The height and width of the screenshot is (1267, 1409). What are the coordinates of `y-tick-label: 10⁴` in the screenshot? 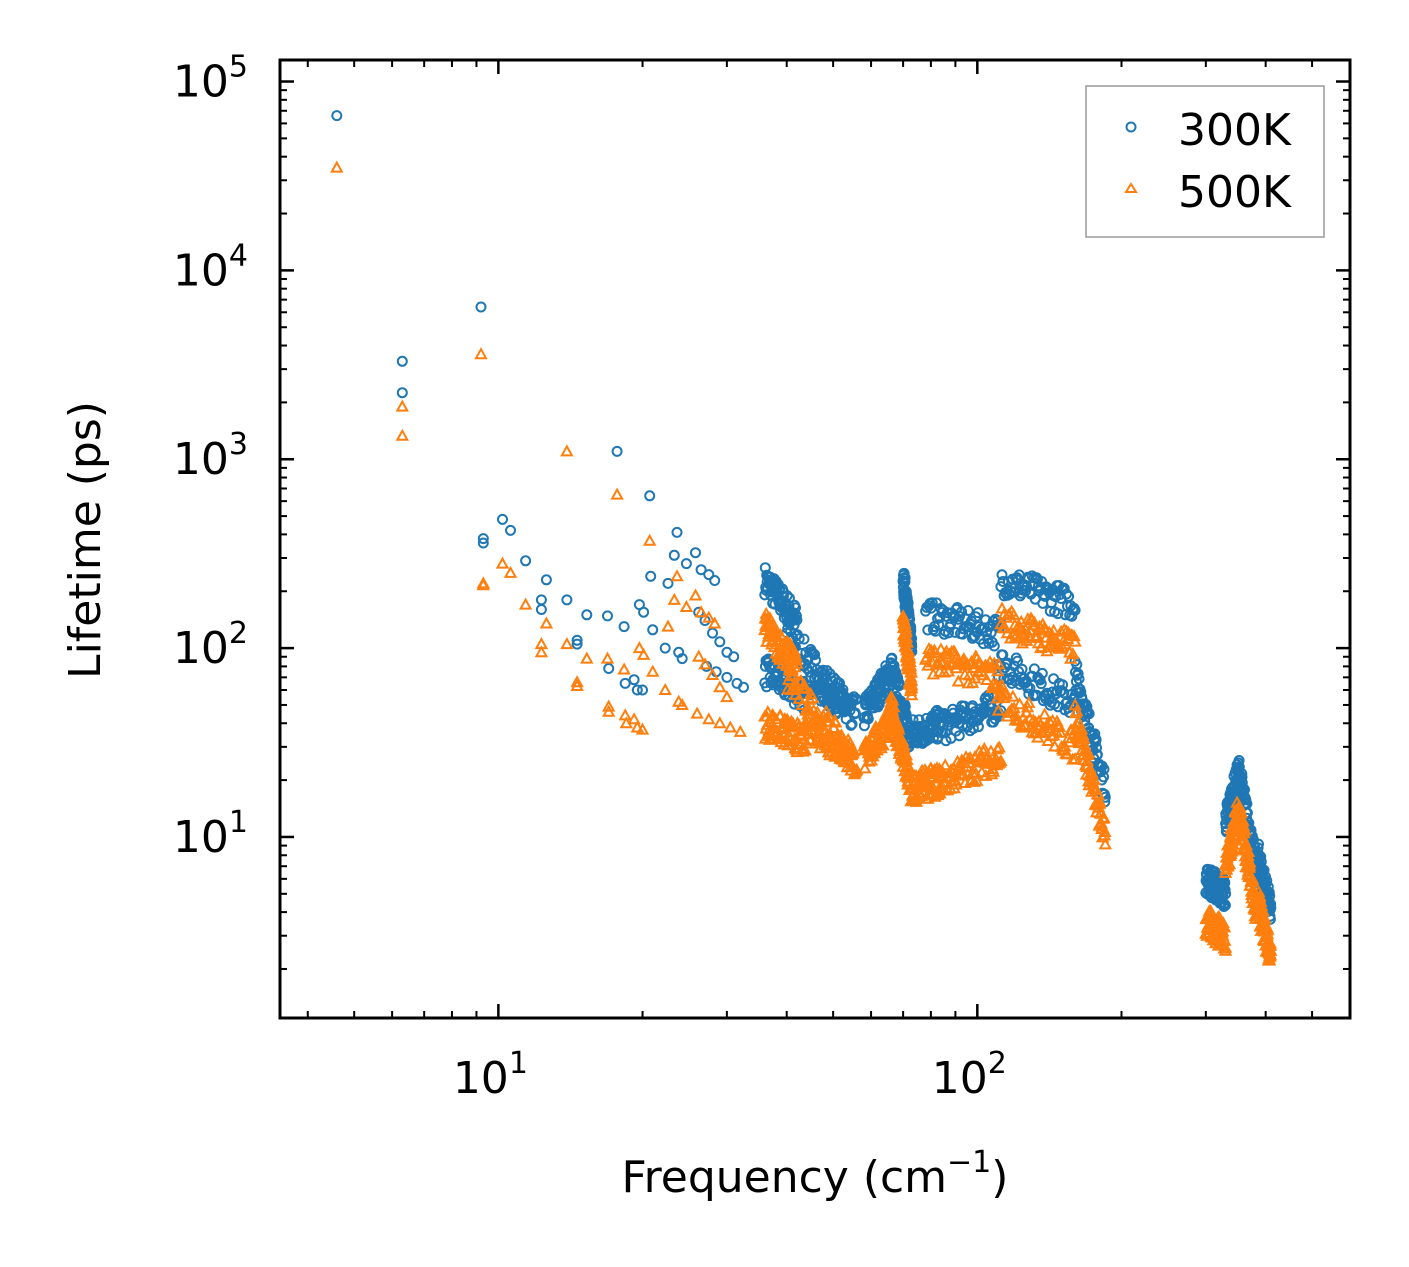 It's located at (210, 267).